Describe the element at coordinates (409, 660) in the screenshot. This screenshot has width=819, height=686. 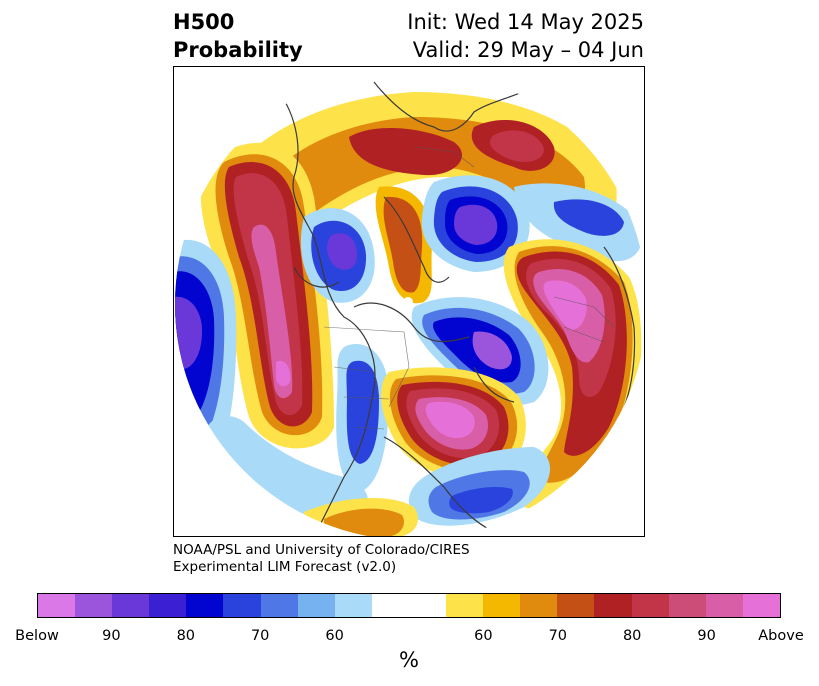
I see `colorbar-unit: %` at that location.